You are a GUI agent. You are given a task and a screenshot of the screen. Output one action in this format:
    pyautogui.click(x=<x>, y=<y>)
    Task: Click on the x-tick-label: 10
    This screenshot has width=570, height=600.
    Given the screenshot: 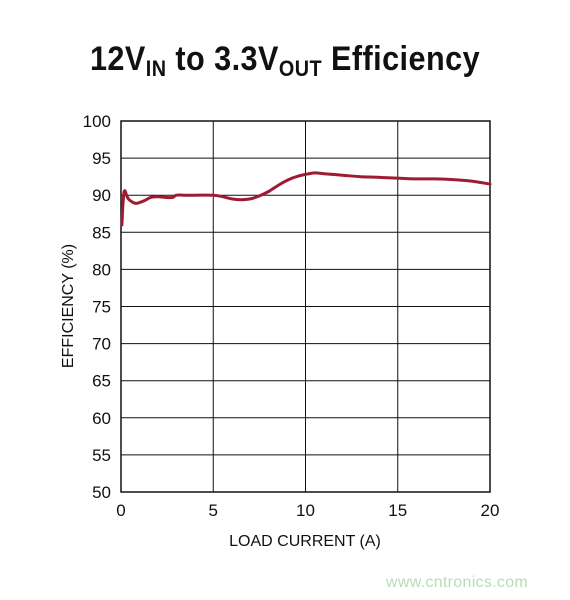 What is the action you would take?
    pyautogui.click(x=305, y=510)
    